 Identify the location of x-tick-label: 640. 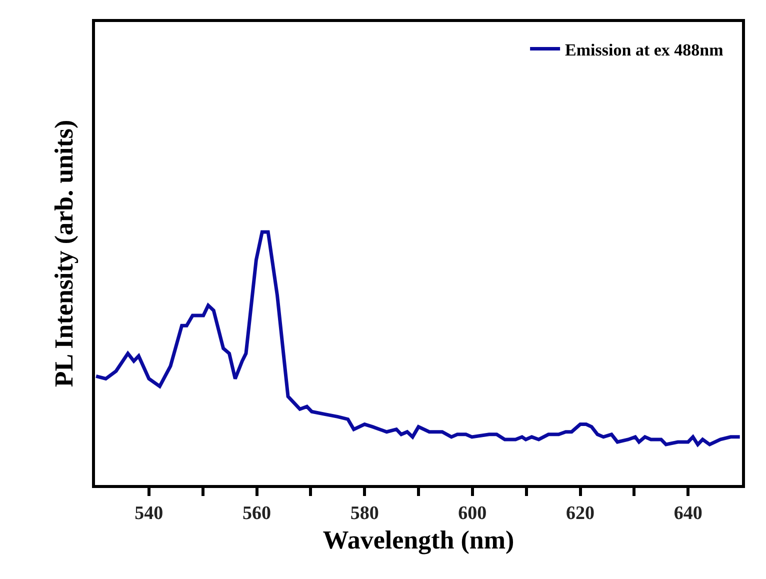
(688, 513).